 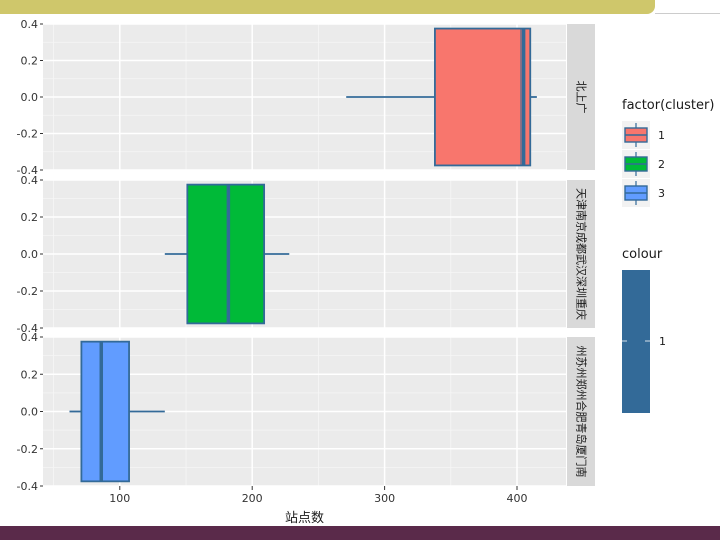 What do you see at coordinates (687, 13) in the screenshot?
I see `top-decoration-line` at bounding box center [687, 13].